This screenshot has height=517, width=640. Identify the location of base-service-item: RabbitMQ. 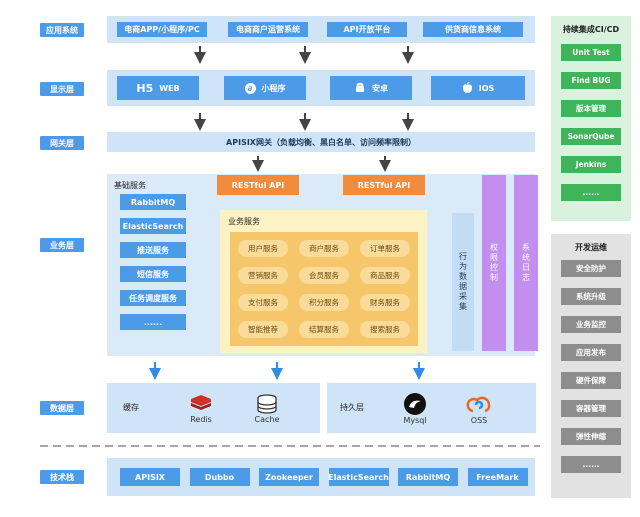
(153, 202).